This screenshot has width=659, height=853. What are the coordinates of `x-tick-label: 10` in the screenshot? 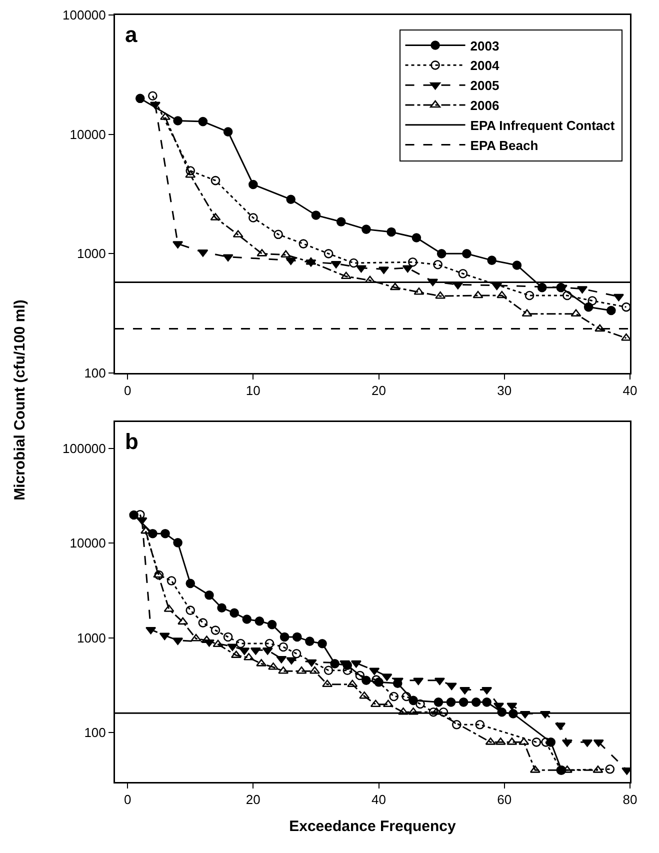 It's located at (253, 390).